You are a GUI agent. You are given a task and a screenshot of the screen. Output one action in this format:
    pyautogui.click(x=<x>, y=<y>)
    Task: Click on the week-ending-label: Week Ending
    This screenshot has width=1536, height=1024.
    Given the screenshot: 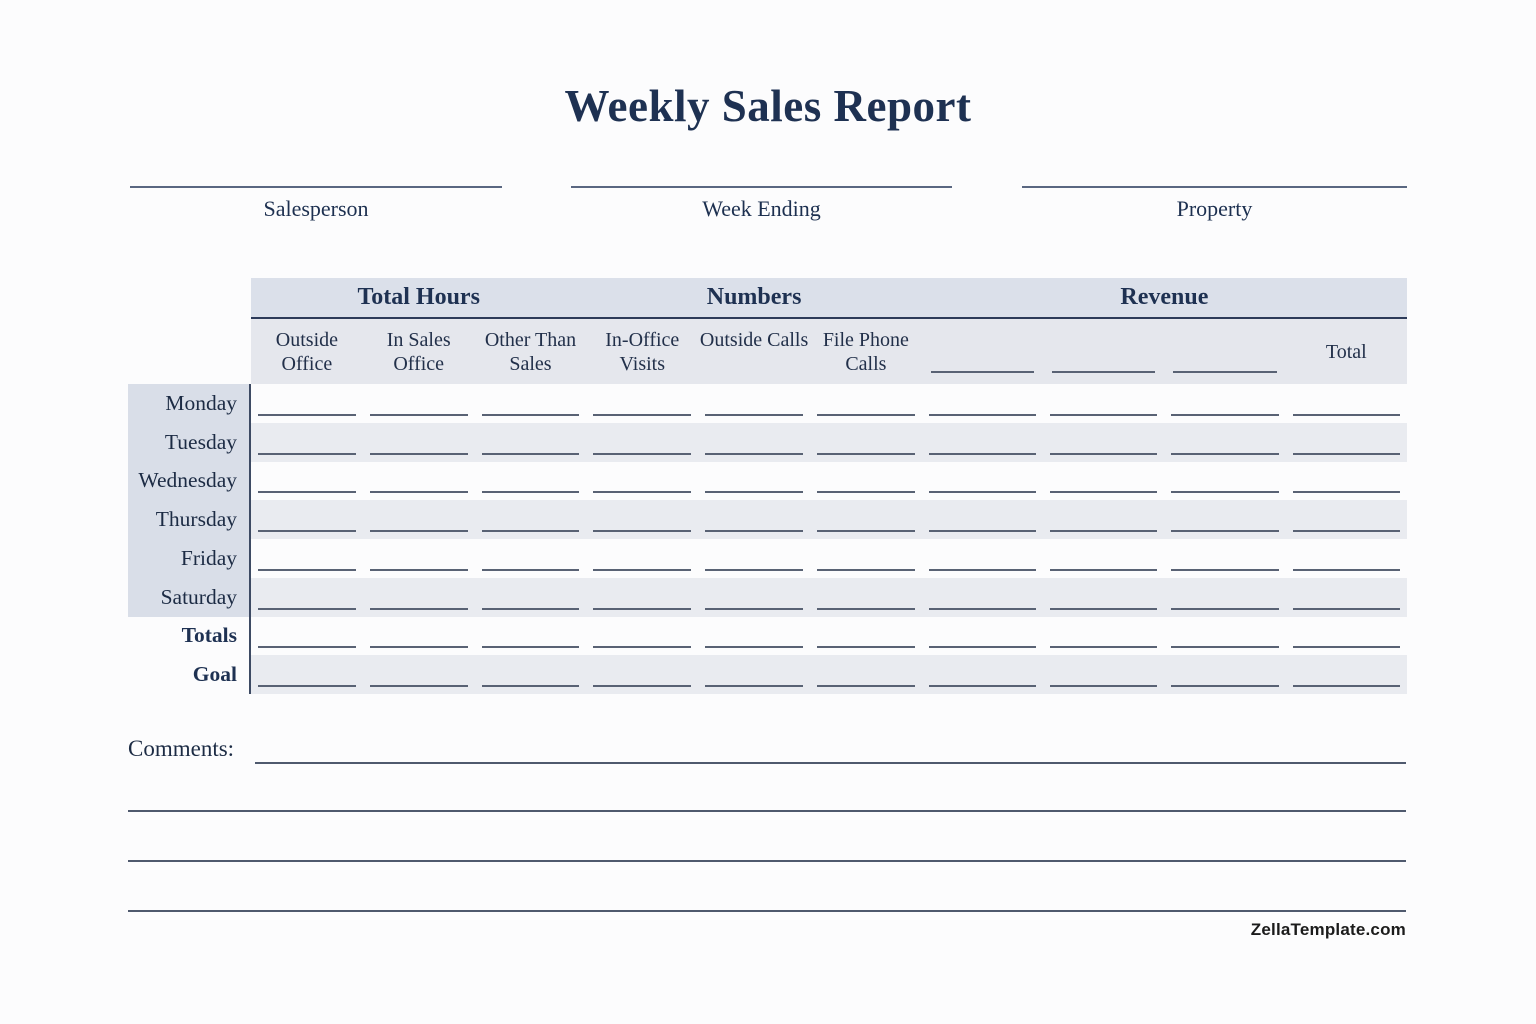 What is the action you would take?
    pyautogui.click(x=761, y=208)
    